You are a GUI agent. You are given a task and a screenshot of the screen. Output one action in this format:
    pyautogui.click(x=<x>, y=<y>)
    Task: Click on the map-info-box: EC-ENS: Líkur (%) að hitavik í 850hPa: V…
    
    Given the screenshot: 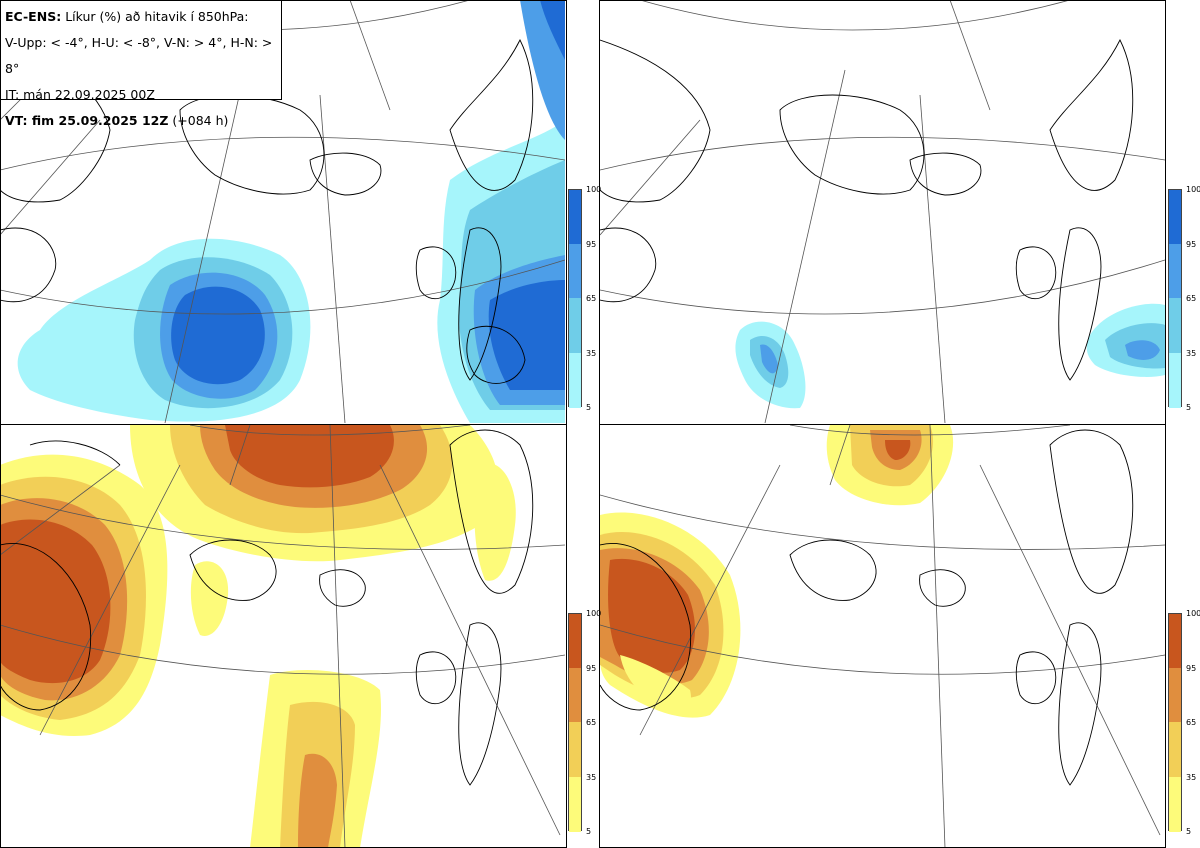 What is the action you would take?
    pyautogui.click(x=141, y=64)
    